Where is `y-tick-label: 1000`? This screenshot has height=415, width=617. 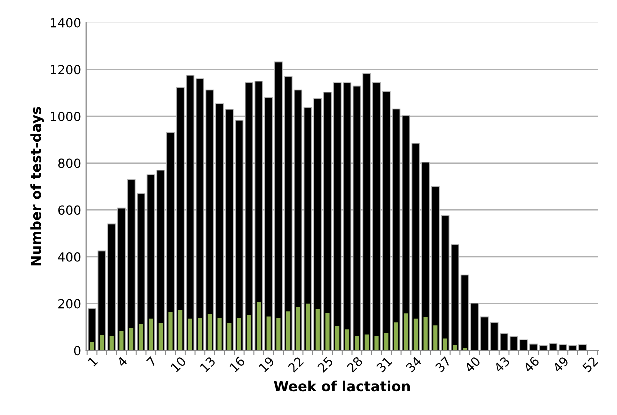 y-tick-label: 1000 is located at coordinates (66, 117).